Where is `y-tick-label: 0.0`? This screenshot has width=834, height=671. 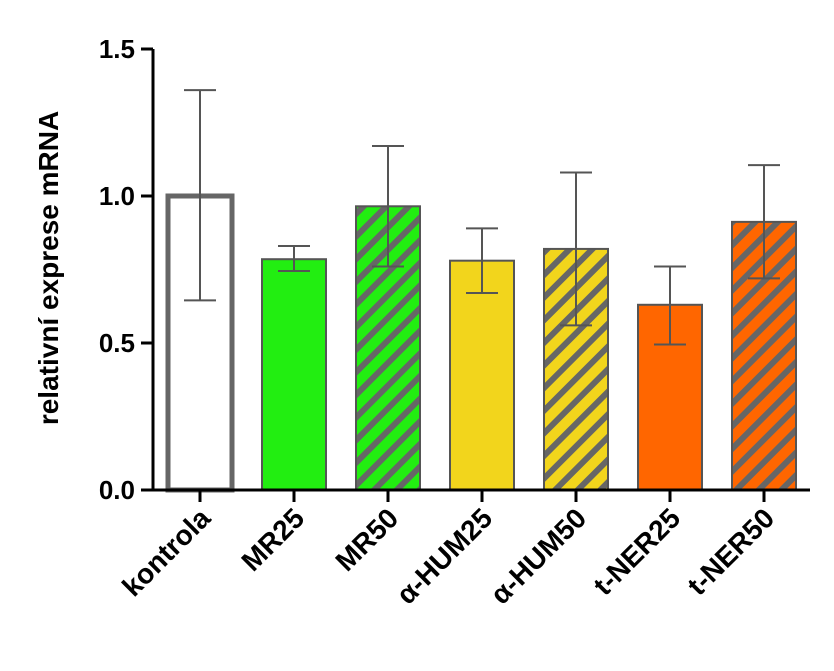
y-tick-label: 0.0 is located at coordinates (117, 490).